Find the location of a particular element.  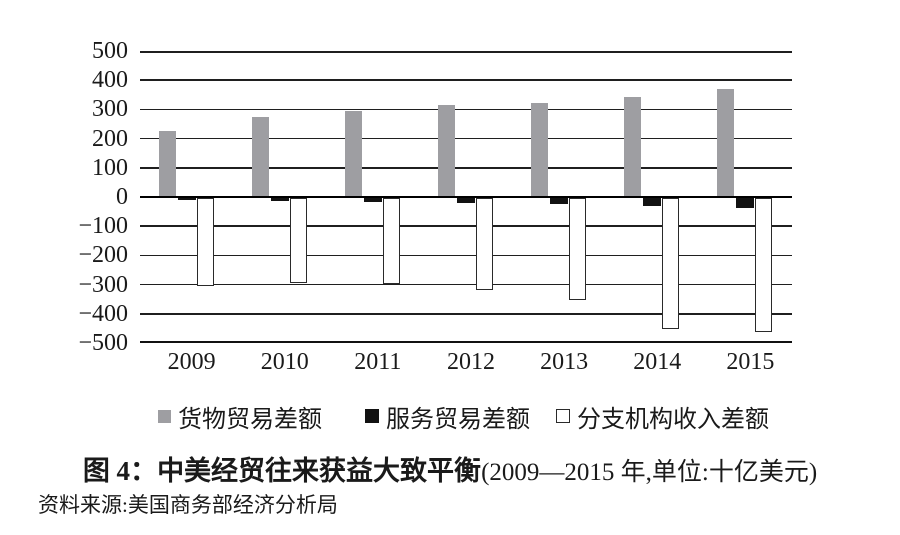

x-tick-label-2015: 2015 is located at coordinates (750, 362).